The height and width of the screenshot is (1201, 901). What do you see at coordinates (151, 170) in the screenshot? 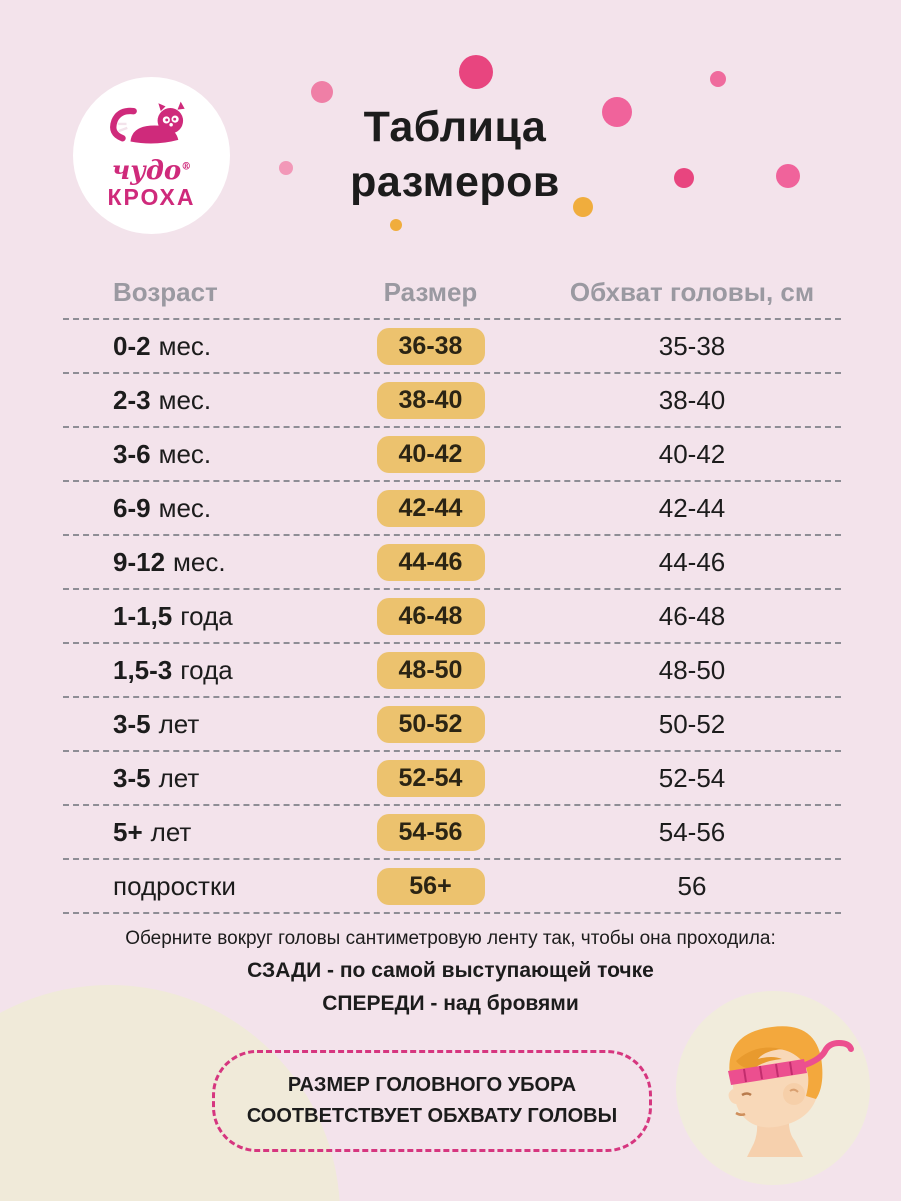
I see `brand-name-script: чудо®` at bounding box center [151, 170].